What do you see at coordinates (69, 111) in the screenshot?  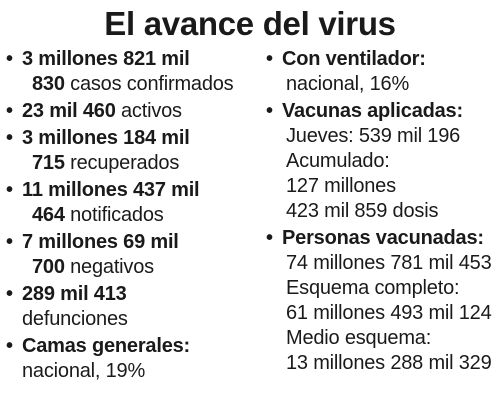 I see `stat-activos-value: 23 mil 460` at bounding box center [69, 111].